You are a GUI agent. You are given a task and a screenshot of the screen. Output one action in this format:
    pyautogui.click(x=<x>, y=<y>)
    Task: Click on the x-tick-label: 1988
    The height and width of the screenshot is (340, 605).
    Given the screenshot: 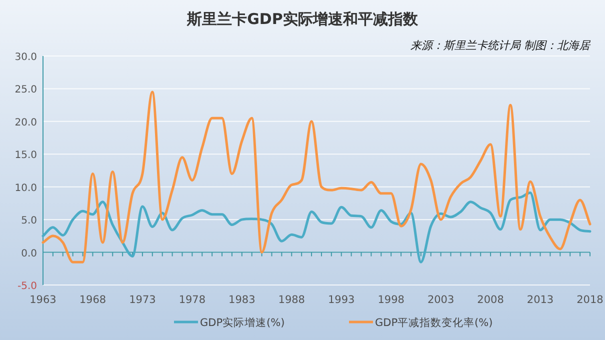 What is the action you would take?
    pyautogui.click(x=292, y=300)
    